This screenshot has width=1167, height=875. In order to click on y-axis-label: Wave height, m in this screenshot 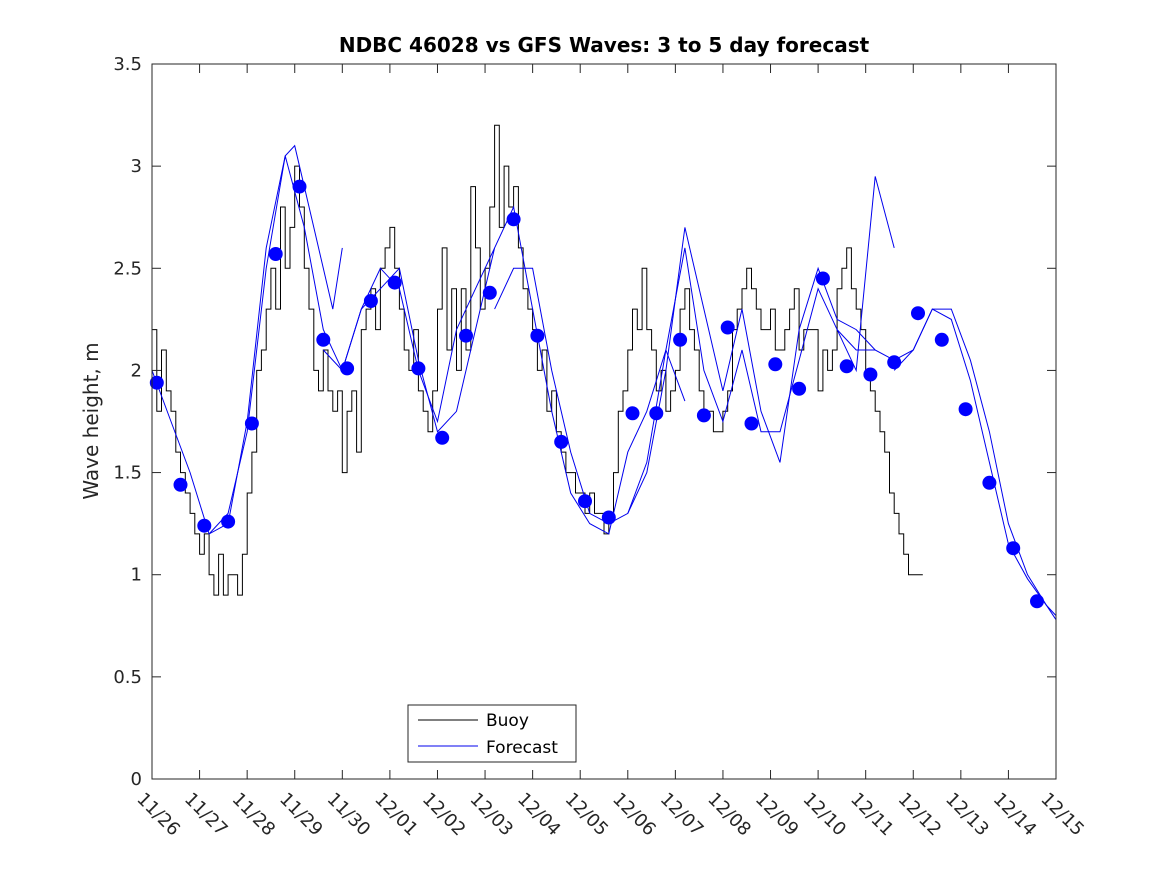, I will do `click(91, 420)`.